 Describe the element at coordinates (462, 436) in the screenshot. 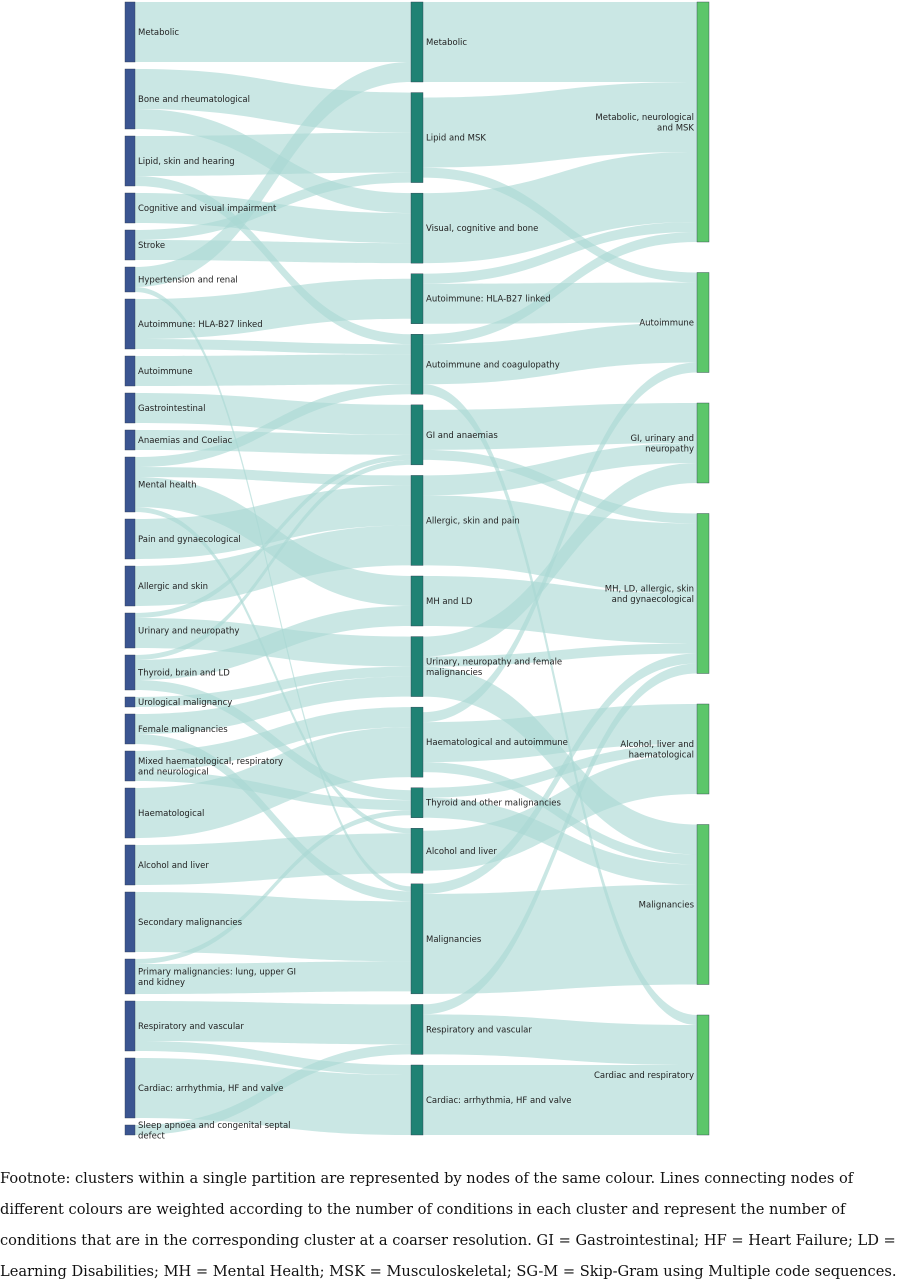

I see `node-label-m6: GI and anaemias` at that location.